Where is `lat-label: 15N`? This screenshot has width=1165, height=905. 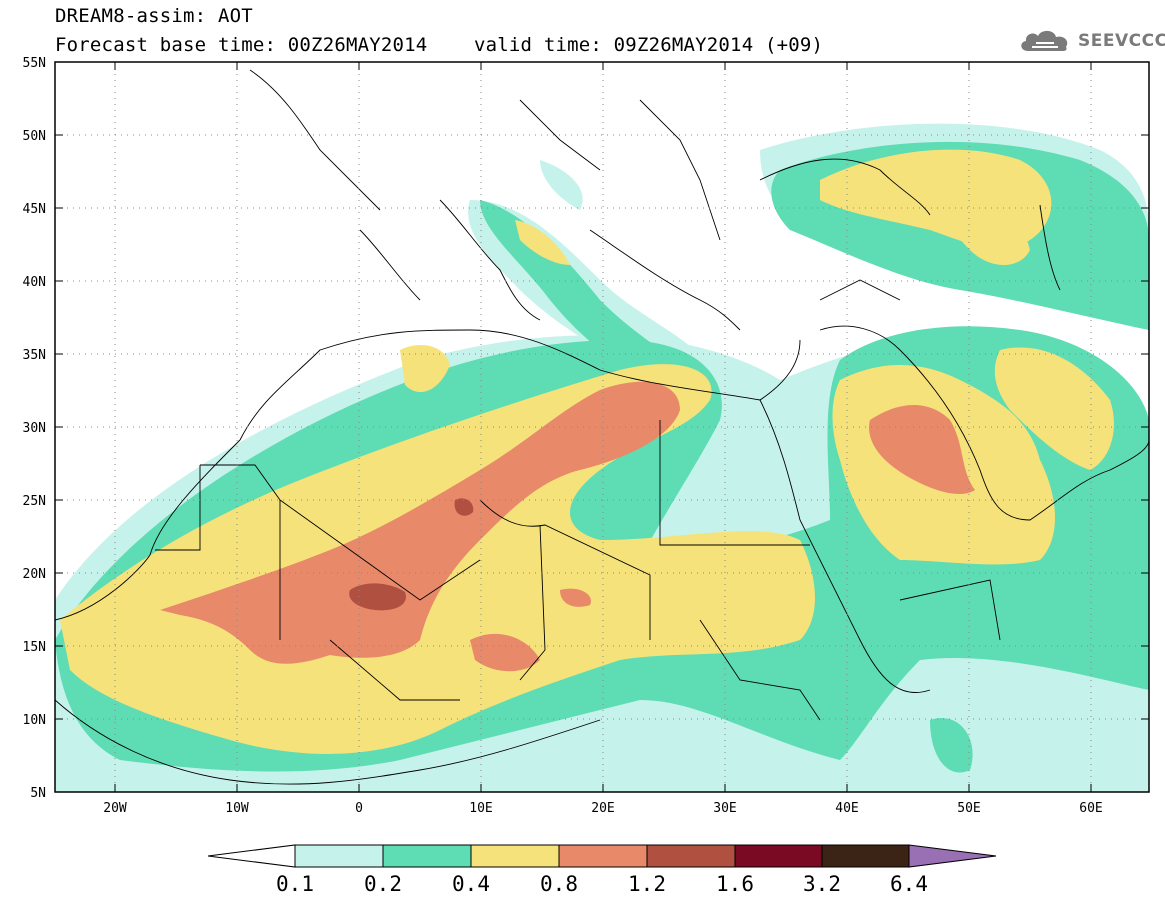 lat-label: 15N is located at coordinates (34, 647).